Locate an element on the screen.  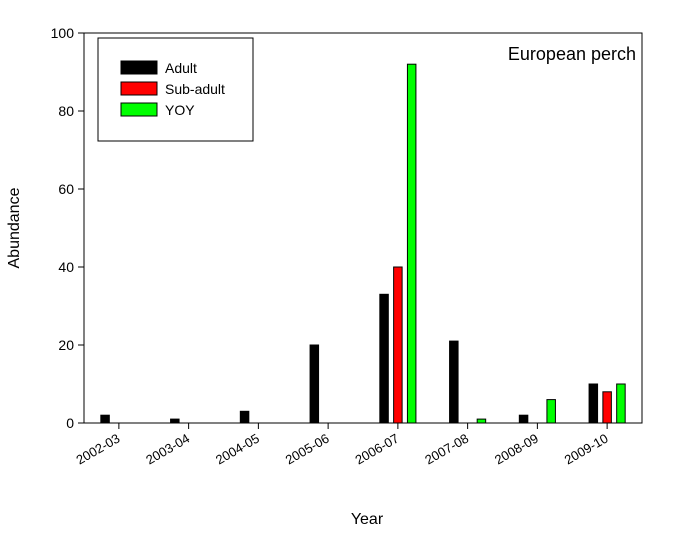
y-tick-label: 40 is located at coordinates (66, 267).